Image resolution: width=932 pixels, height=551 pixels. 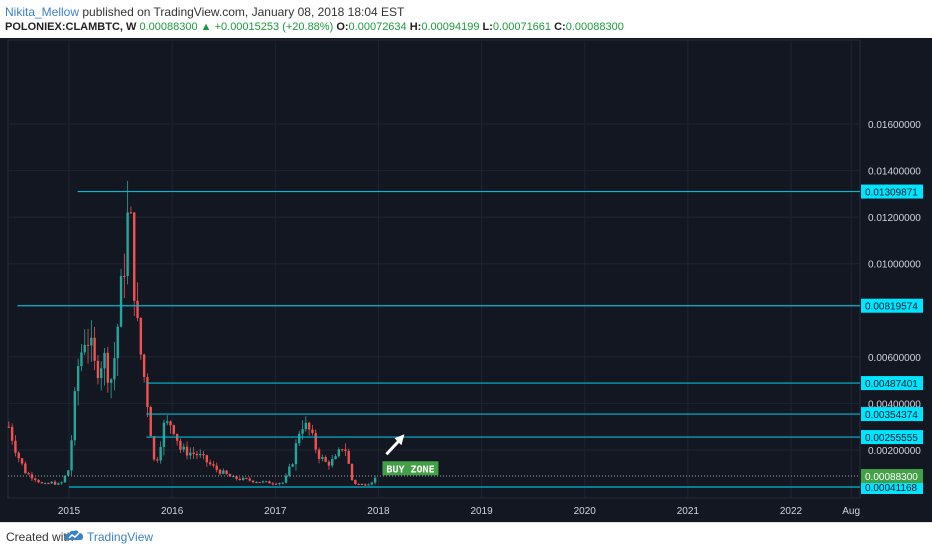 What do you see at coordinates (120, 537) in the screenshot?
I see `tradingview-brand: TradingView` at bounding box center [120, 537].